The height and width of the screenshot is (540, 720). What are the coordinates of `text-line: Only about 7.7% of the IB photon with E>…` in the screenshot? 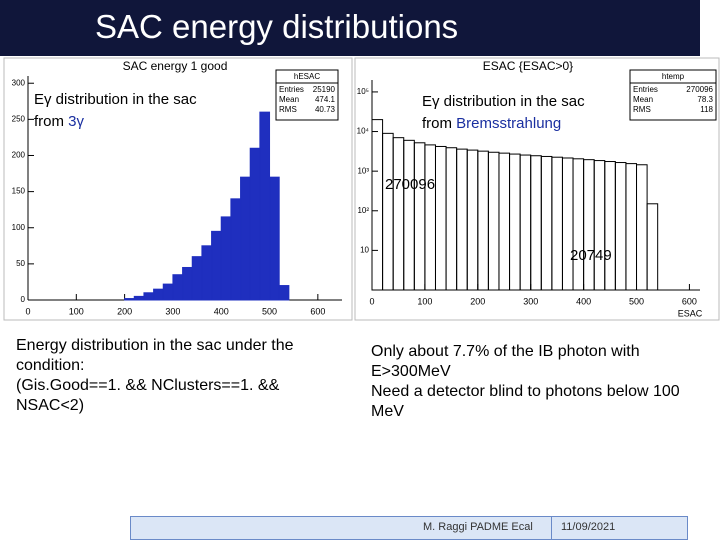 It's located at (505, 361).